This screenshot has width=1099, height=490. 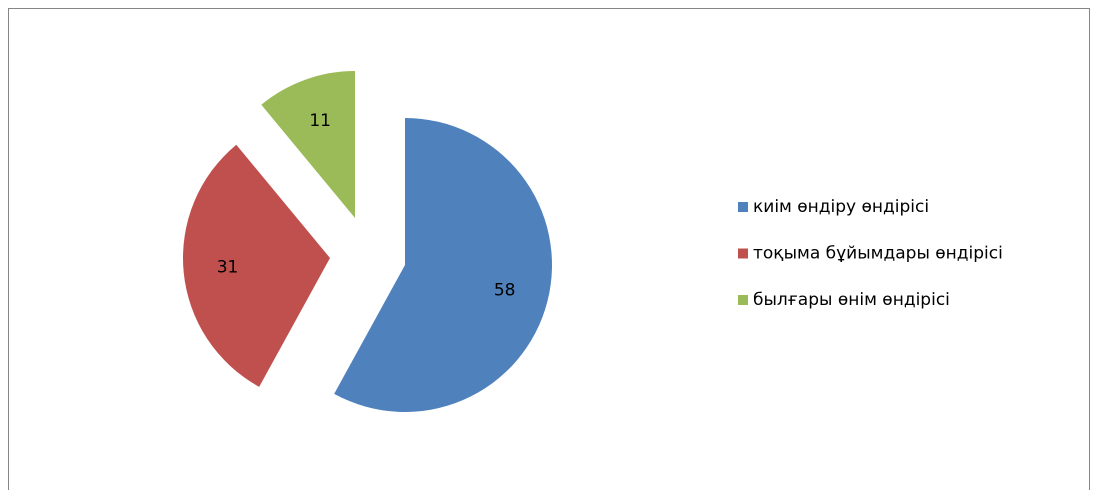 I want to click on legend-label: тоқыма бұйымдары өндірісі, so click(x=878, y=254).